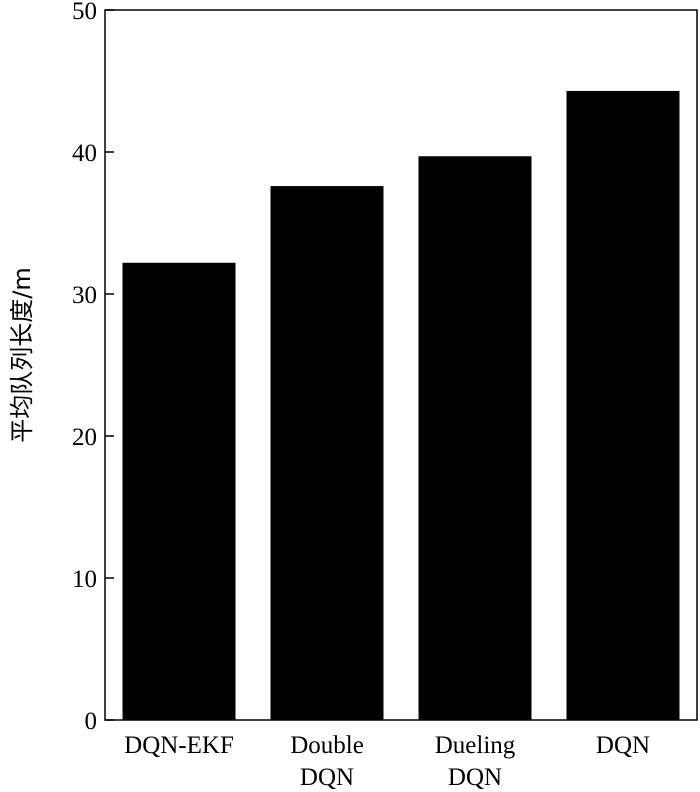 Image resolution: width=700 pixels, height=792 pixels. I want to click on y-axis-title: 平均队列长度/m, so click(22, 354).